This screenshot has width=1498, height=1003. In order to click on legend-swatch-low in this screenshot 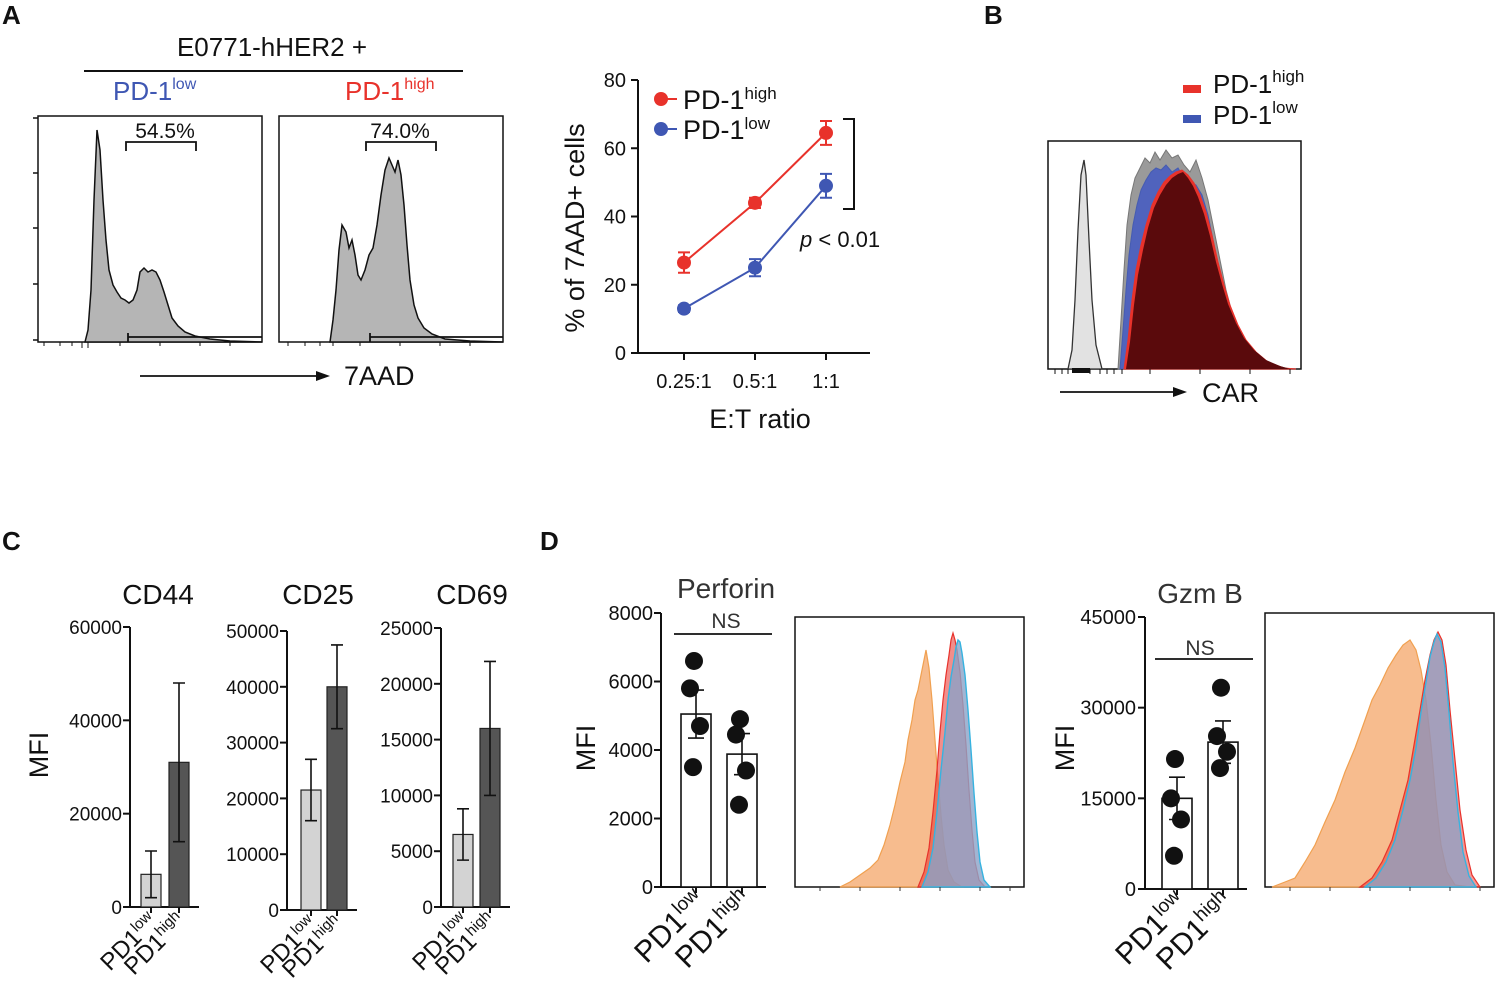, I will do `click(1192, 119)`.